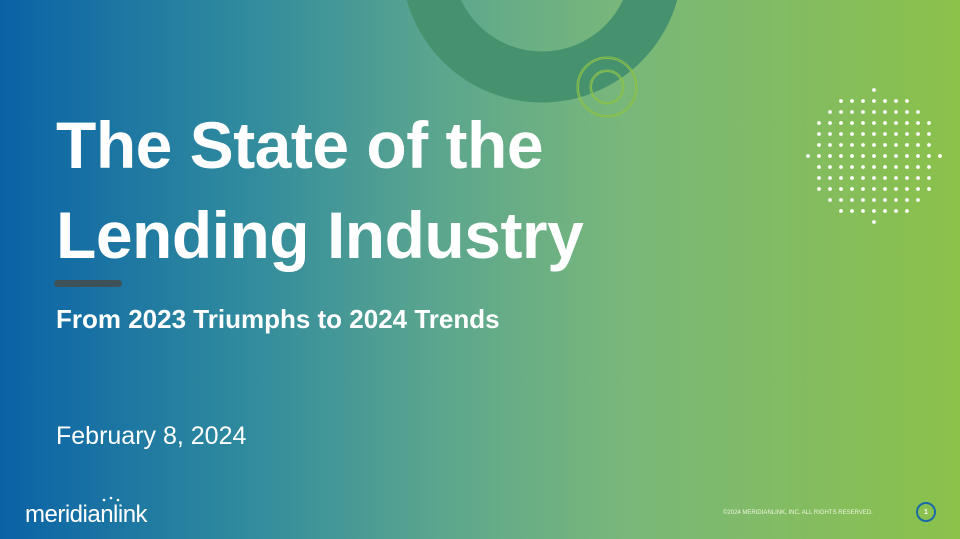  I want to click on small-rings-shape, so click(607, 87).